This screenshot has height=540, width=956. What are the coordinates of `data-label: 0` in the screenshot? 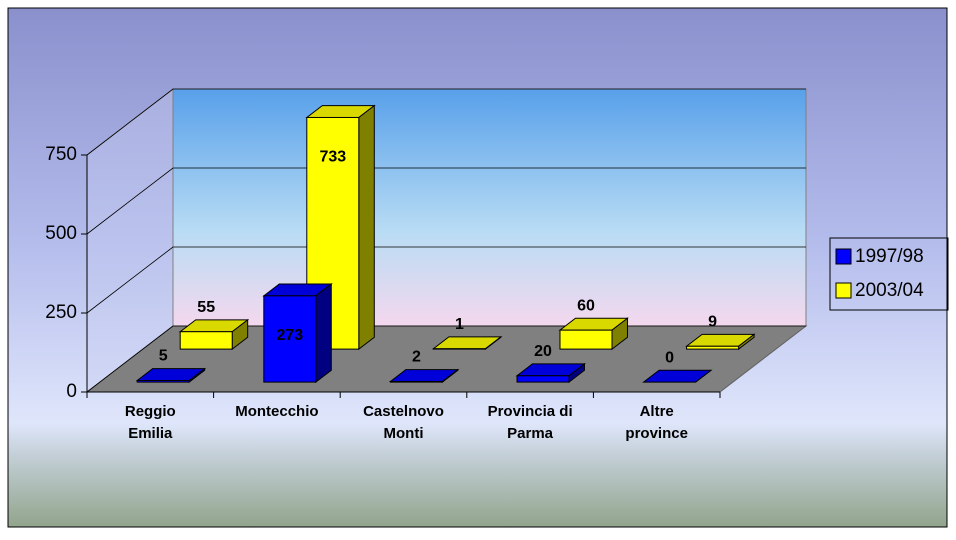 It's located at (669, 357).